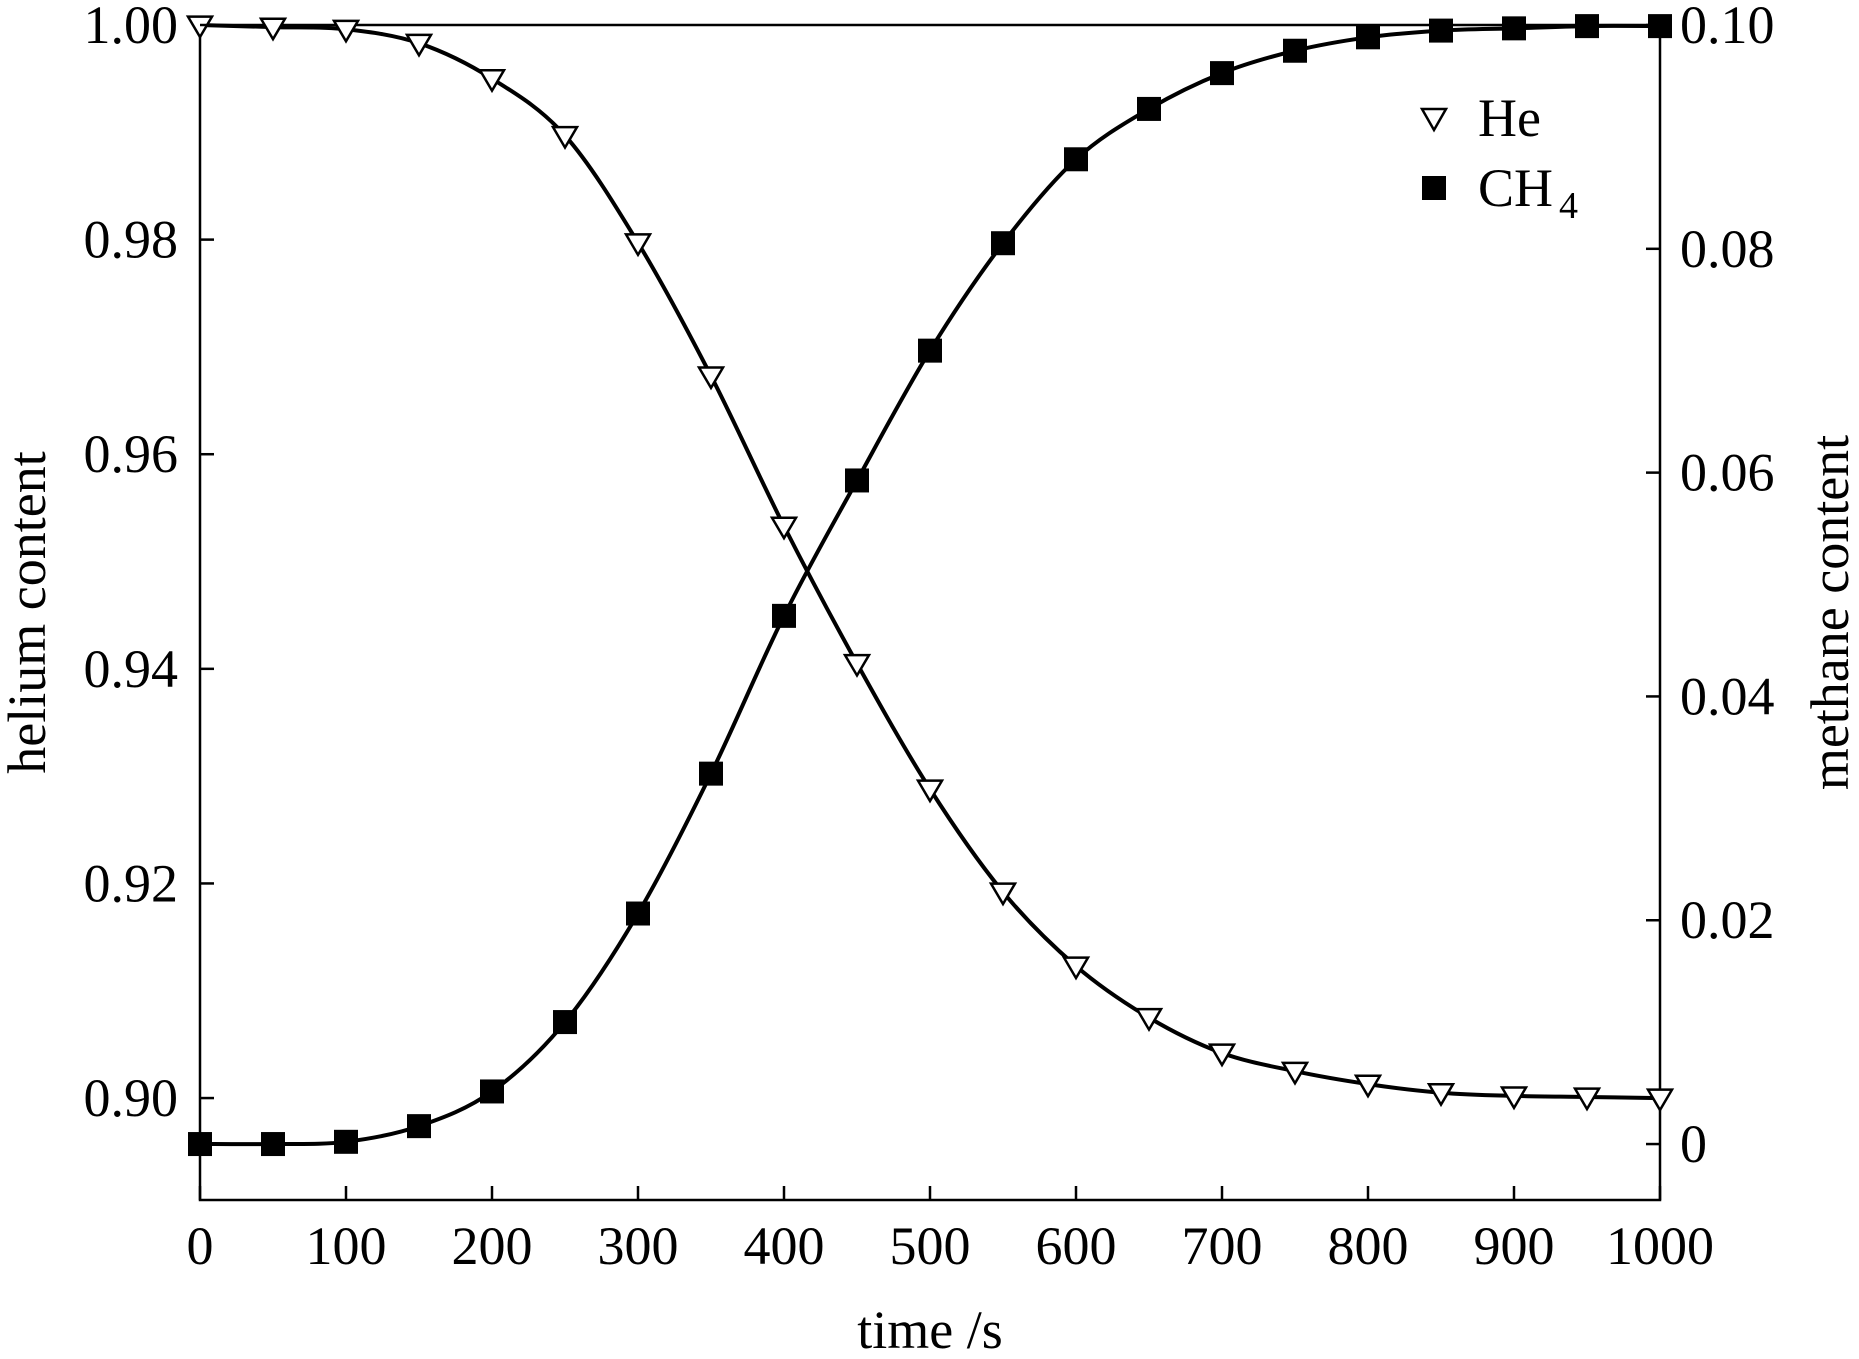 The image size is (1859, 1359). What do you see at coordinates (638, 1246) in the screenshot?
I see `x-tick-label: 300` at bounding box center [638, 1246].